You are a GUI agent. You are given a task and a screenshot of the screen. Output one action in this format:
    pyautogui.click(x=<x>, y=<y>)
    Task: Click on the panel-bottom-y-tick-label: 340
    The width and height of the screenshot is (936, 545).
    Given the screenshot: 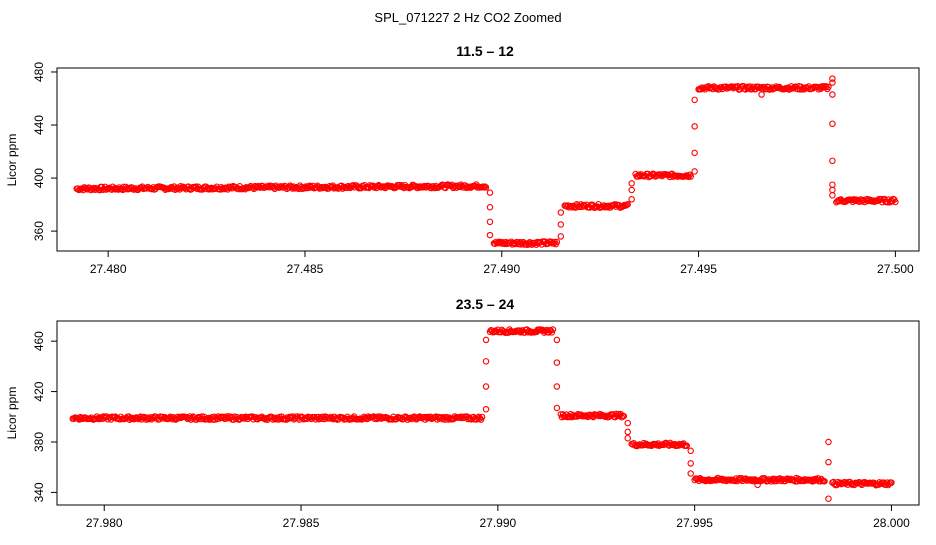 What is the action you would take?
    pyautogui.click(x=39, y=492)
    